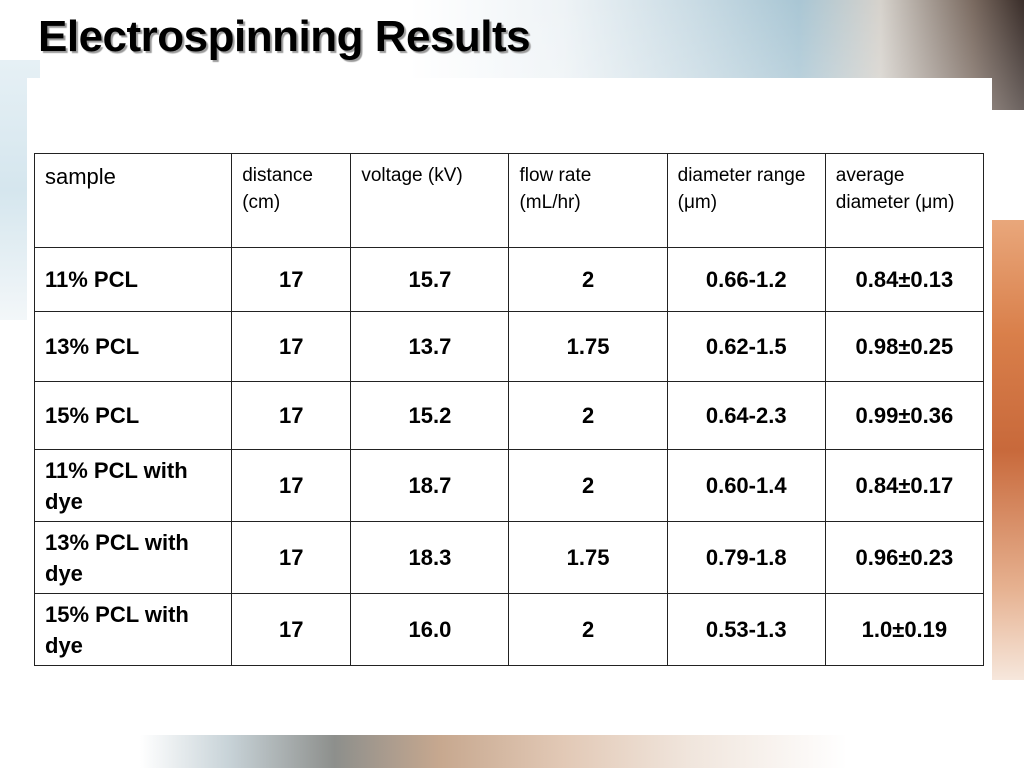 This screenshot has height=768, width=1024. What do you see at coordinates (904, 629) in the screenshot?
I see `cell-average-diameter: 1.0±0.19` at bounding box center [904, 629].